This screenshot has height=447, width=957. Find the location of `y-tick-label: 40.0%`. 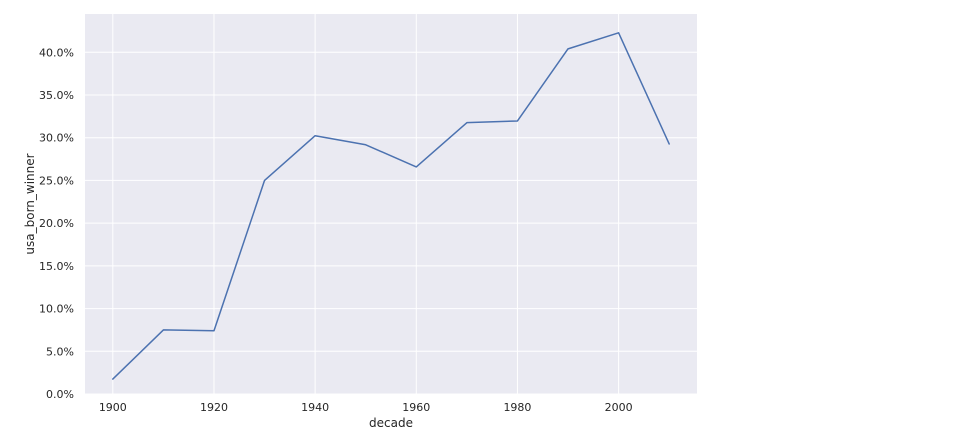

y-tick-label: 40.0% is located at coordinates (56, 52).